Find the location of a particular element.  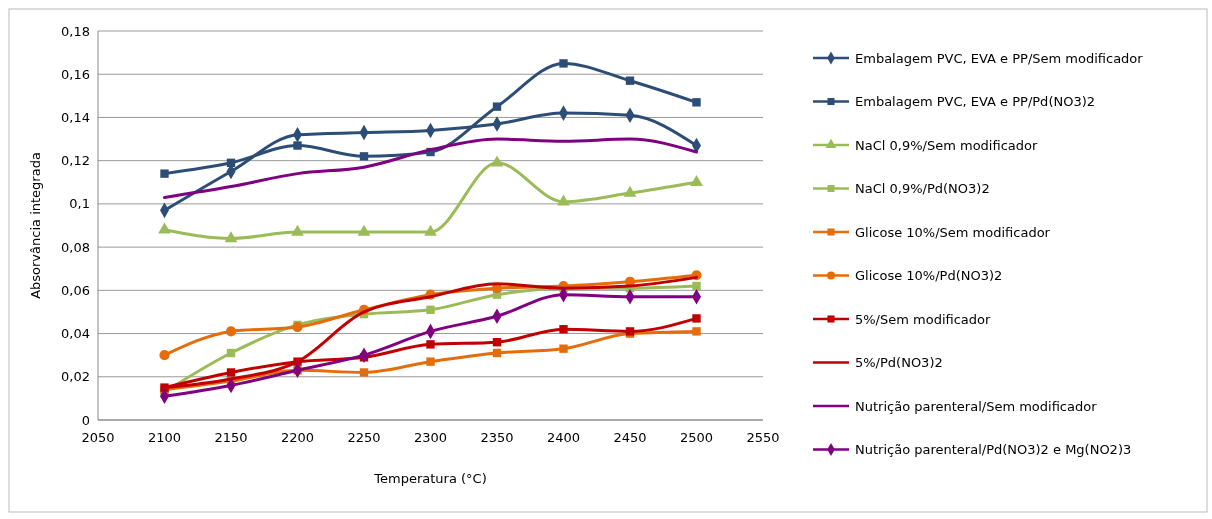

x-axis-title: Temperatura (°C) is located at coordinates (430, 478).